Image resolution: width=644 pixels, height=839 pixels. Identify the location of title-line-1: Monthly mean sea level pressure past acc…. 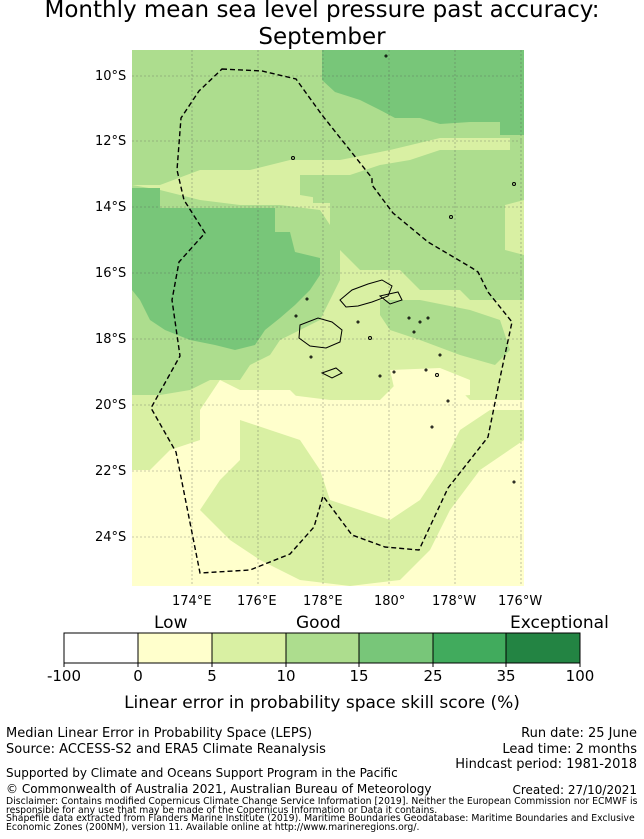
(322, 11).